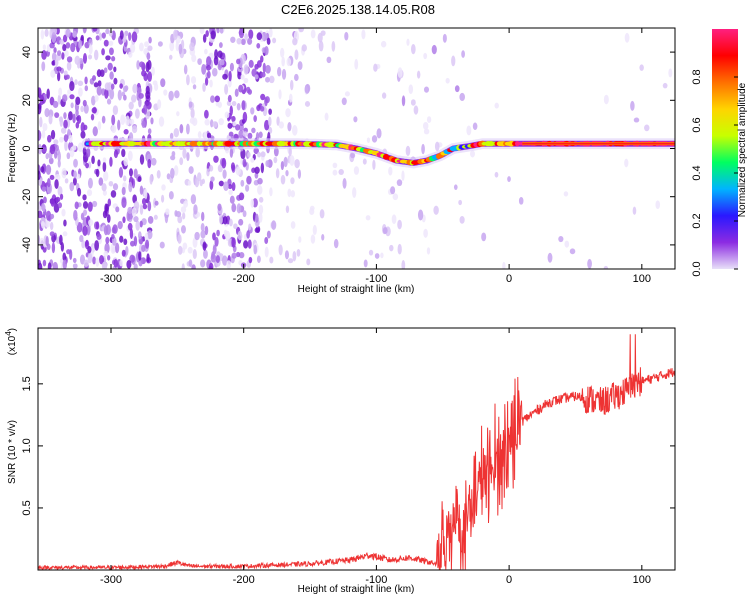 The width and height of the screenshot is (750, 600). What do you see at coordinates (356, 589) in the screenshot?
I see `bottom-x-axis-label: Height of straight line (km)` at bounding box center [356, 589].